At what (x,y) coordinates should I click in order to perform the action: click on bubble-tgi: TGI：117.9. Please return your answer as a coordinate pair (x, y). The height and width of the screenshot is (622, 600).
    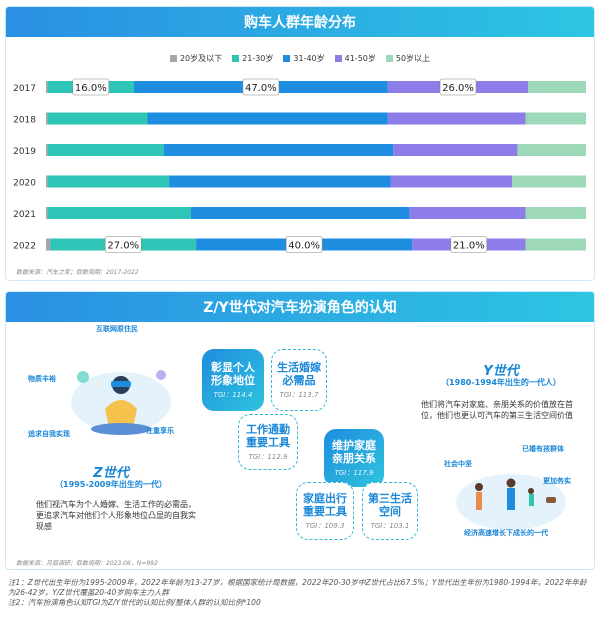
    Looking at the image, I should click on (354, 472).